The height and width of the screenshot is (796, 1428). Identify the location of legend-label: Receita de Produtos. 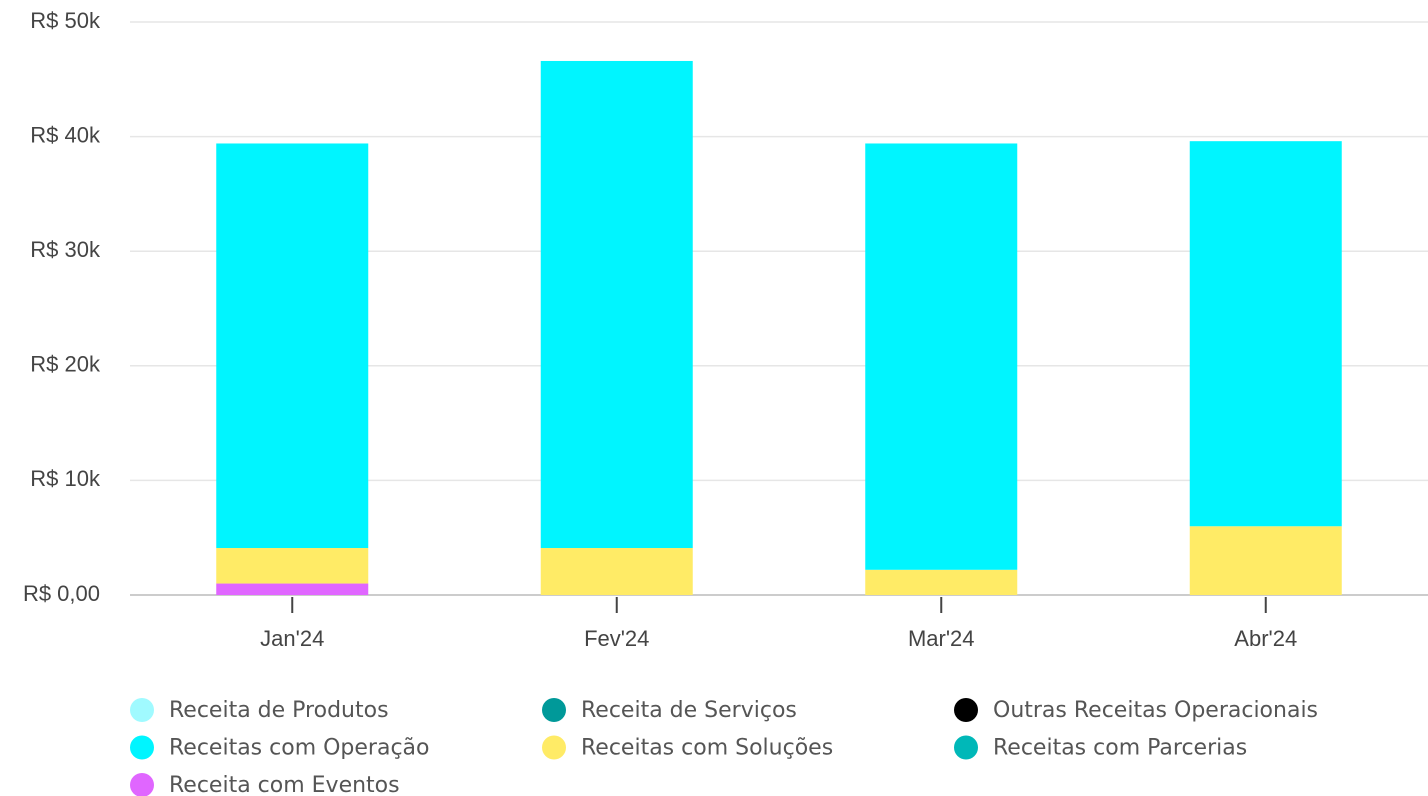
(279, 710).